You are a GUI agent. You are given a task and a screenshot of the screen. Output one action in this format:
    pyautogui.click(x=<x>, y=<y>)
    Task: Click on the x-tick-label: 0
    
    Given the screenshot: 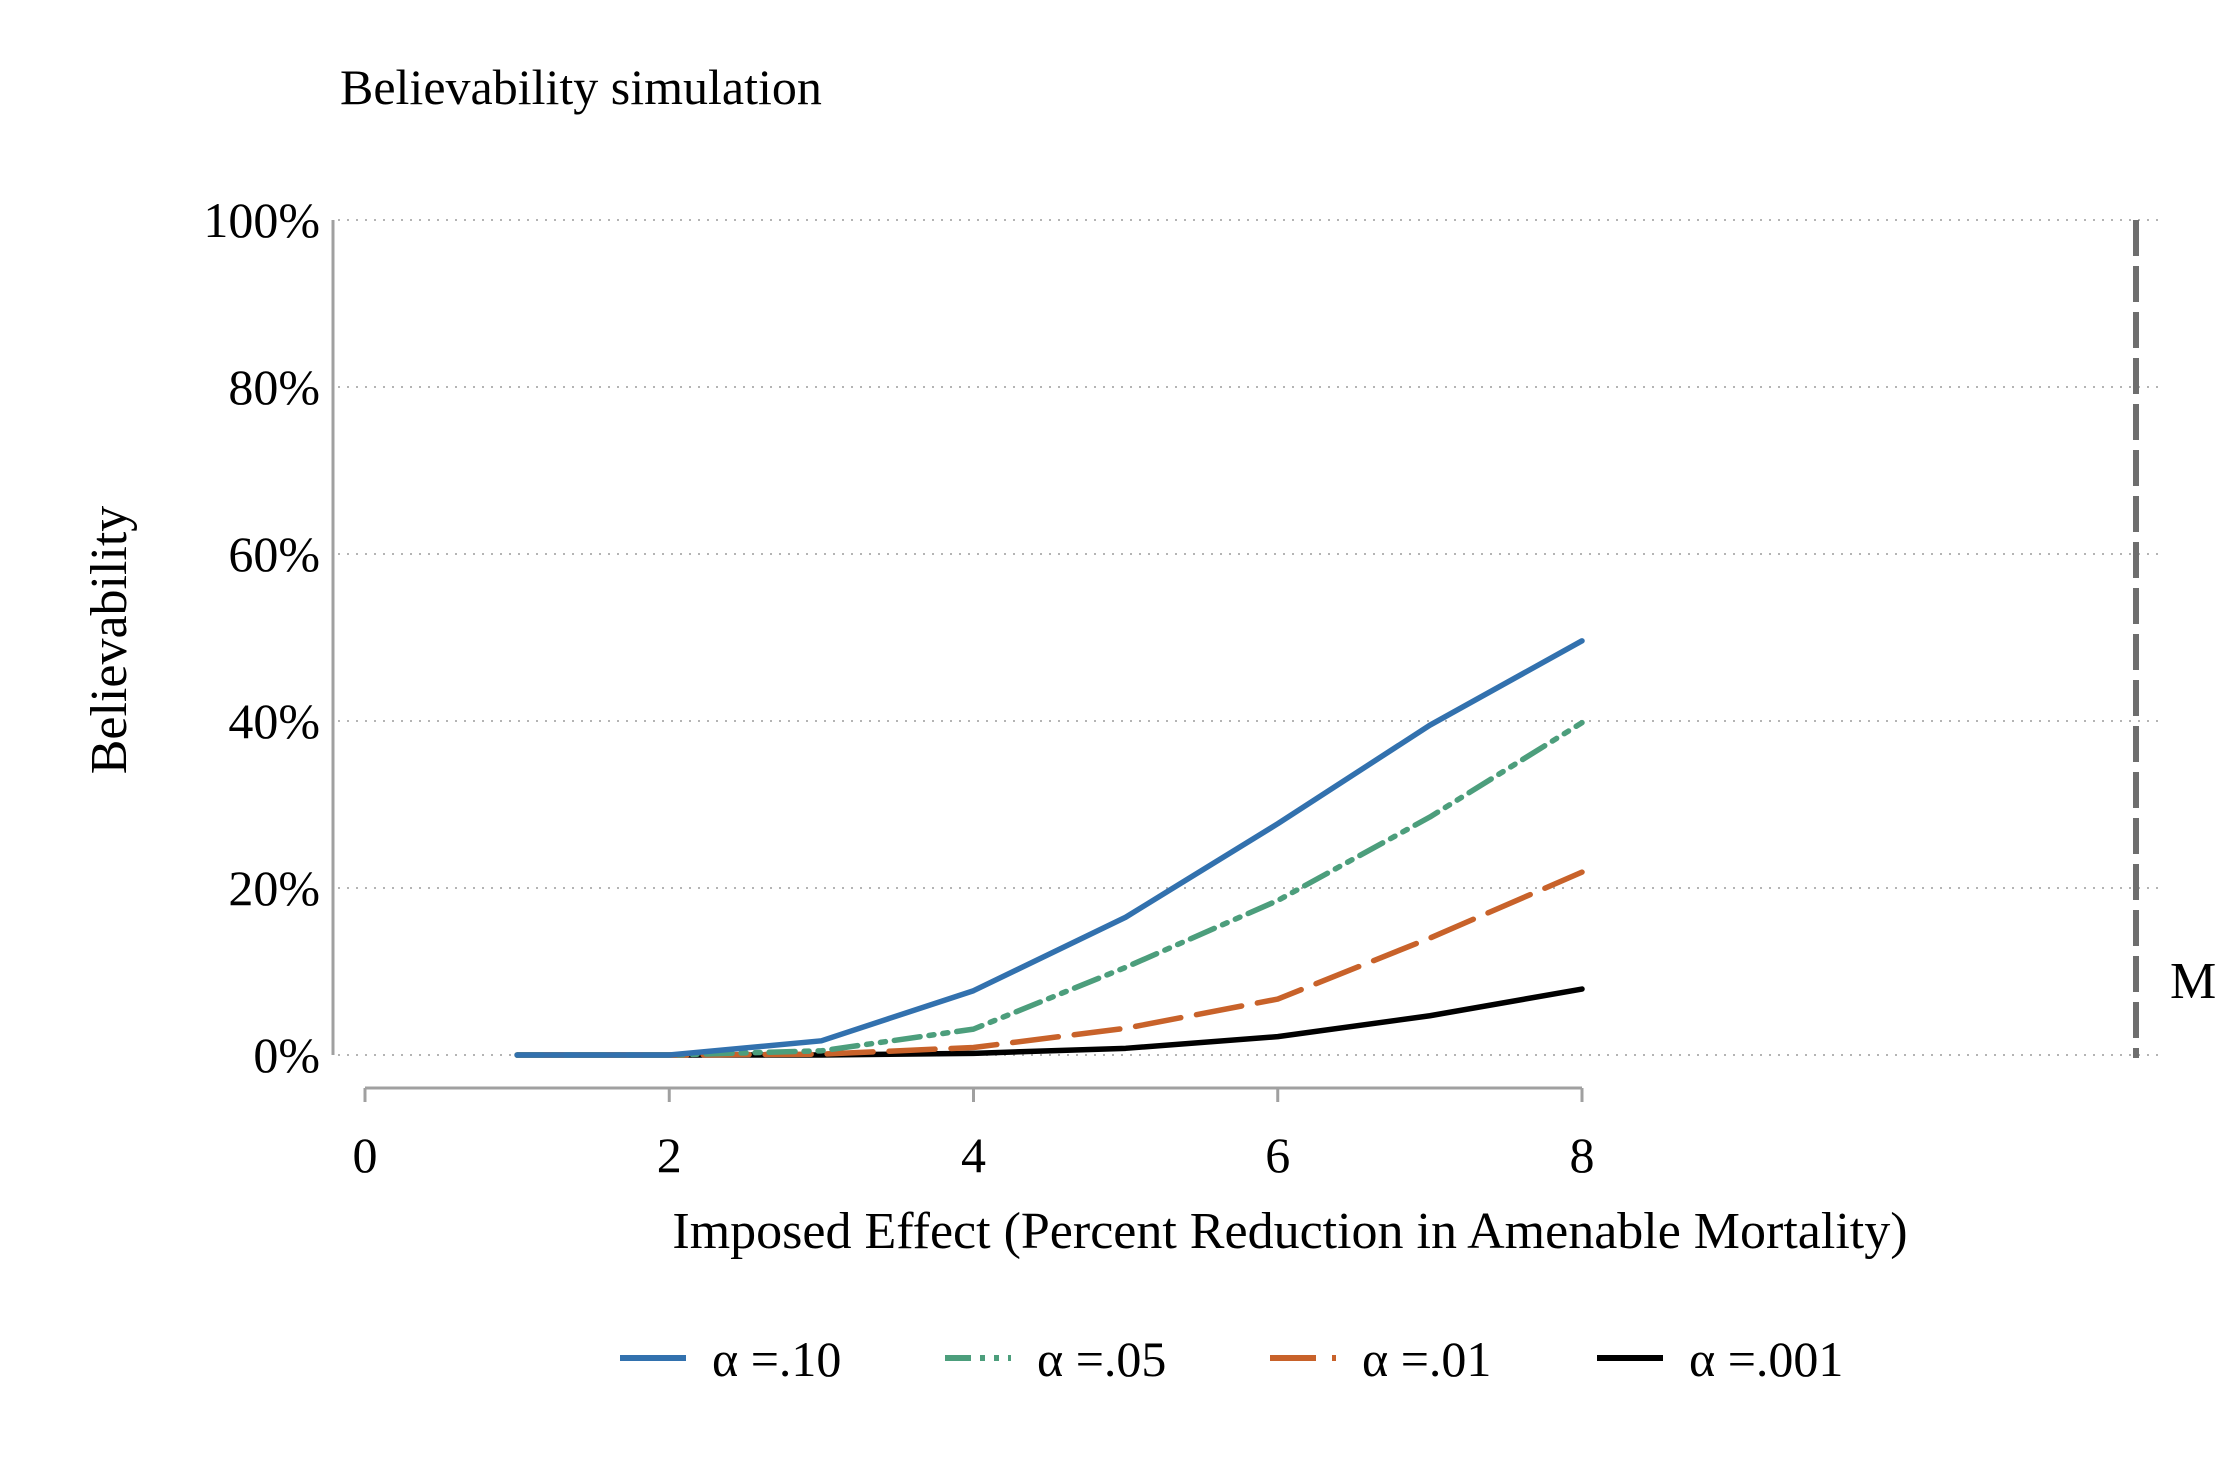 What is the action you would take?
    pyautogui.click(x=365, y=1155)
    